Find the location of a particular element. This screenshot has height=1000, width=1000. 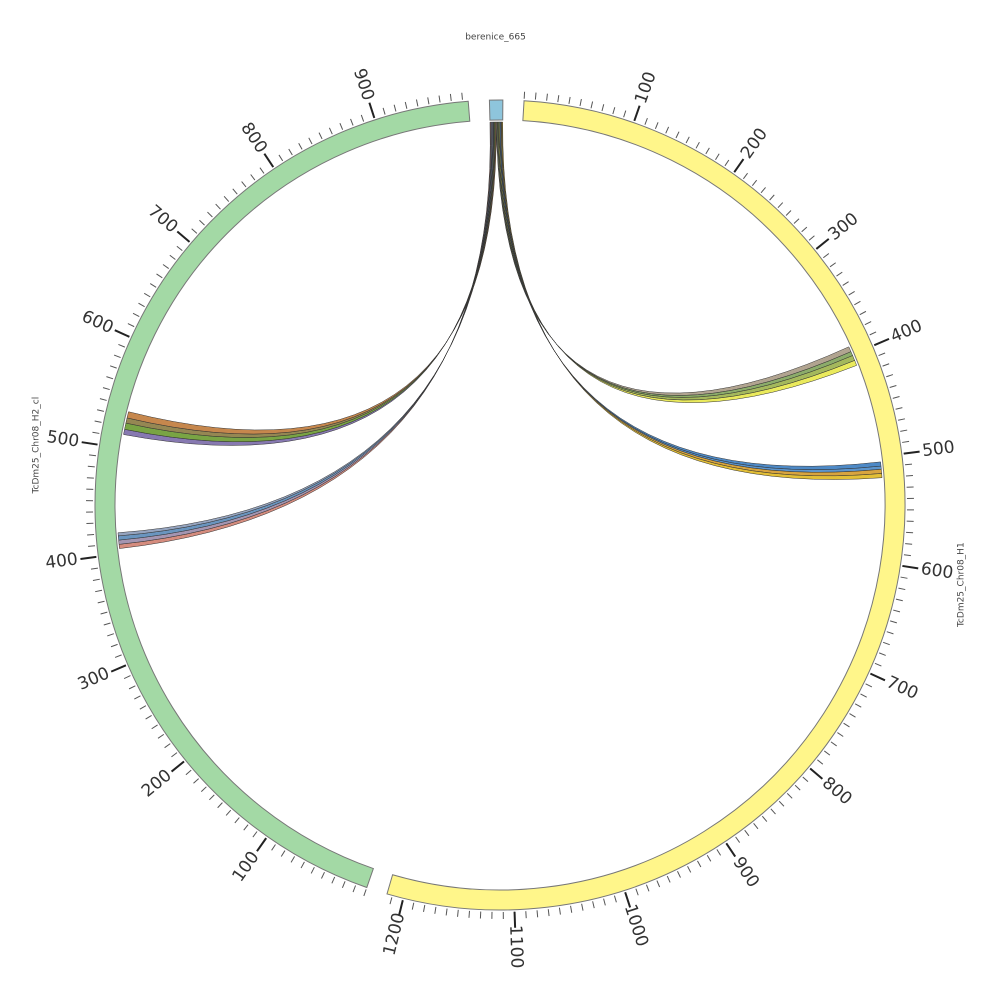

tick-label: 900 is located at coordinates (745, 872).